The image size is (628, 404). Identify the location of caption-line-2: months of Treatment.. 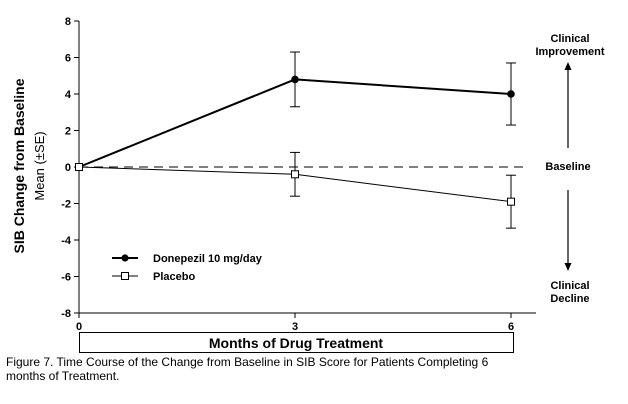
(63, 376).